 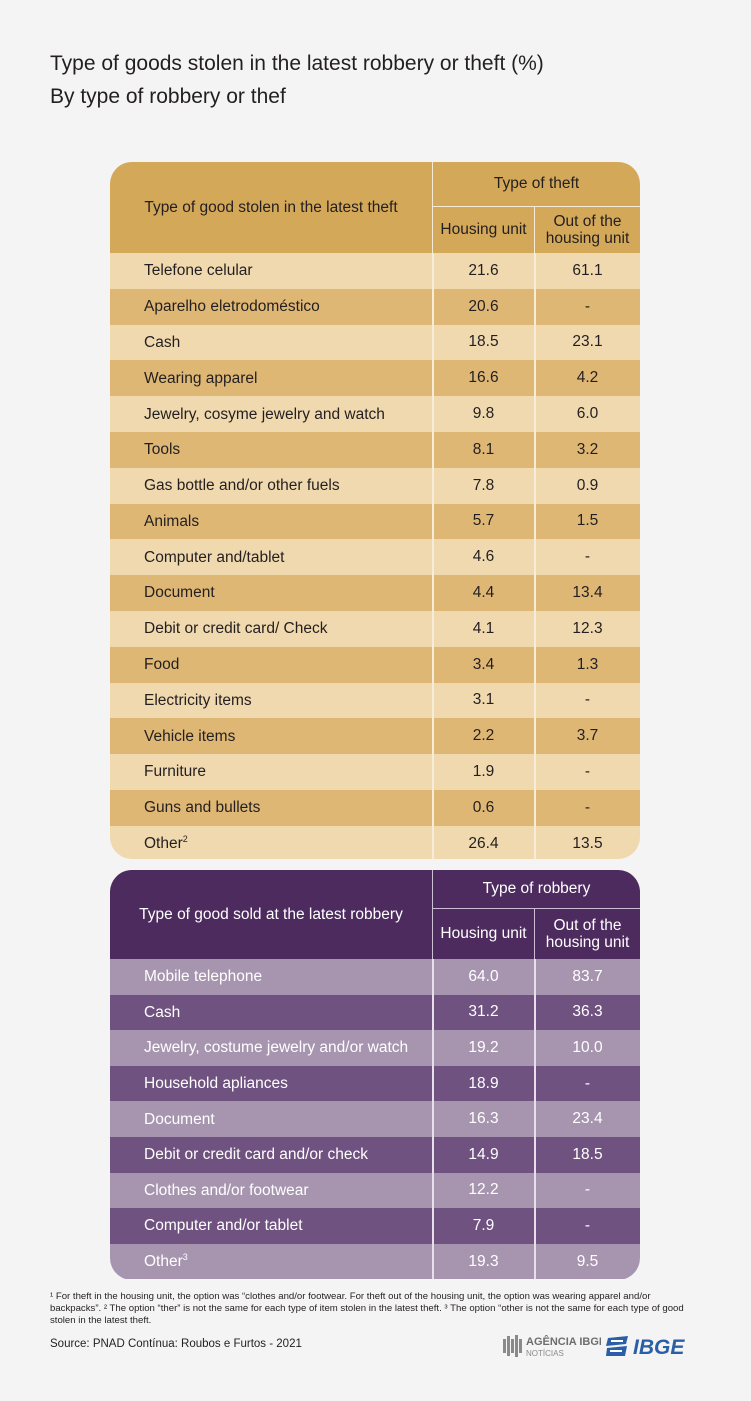 I want to click on robbery-housing-unit-value: 64.0, so click(x=483, y=976).